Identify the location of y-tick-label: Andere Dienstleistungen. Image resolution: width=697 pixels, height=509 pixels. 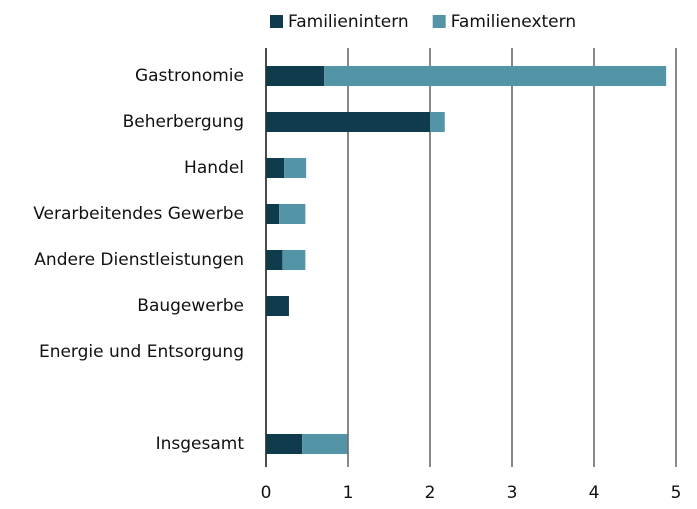
(139, 260).